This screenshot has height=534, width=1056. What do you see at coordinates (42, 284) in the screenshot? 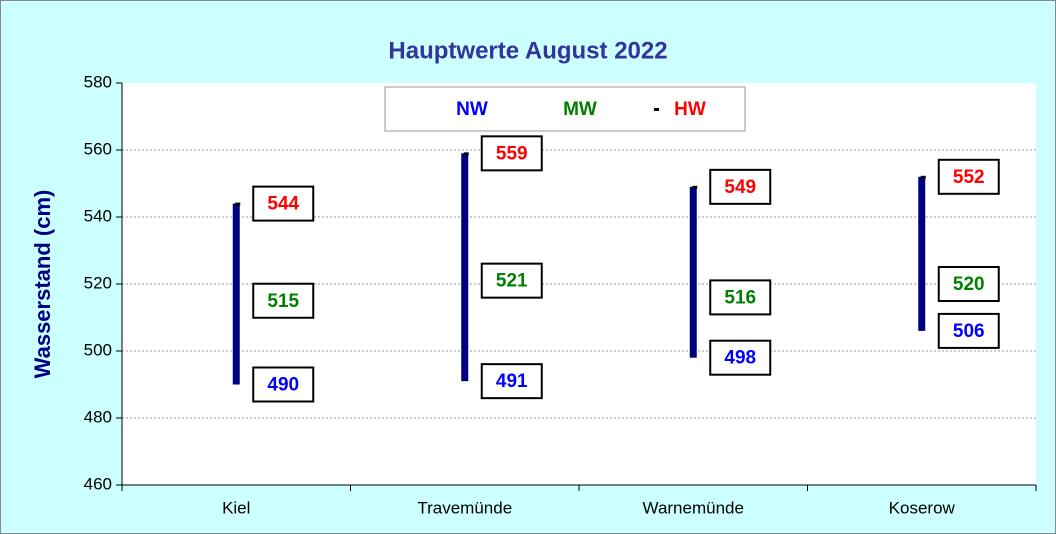
I see `y-axis-label: Wasserstand (cm)` at bounding box center [42, 284].